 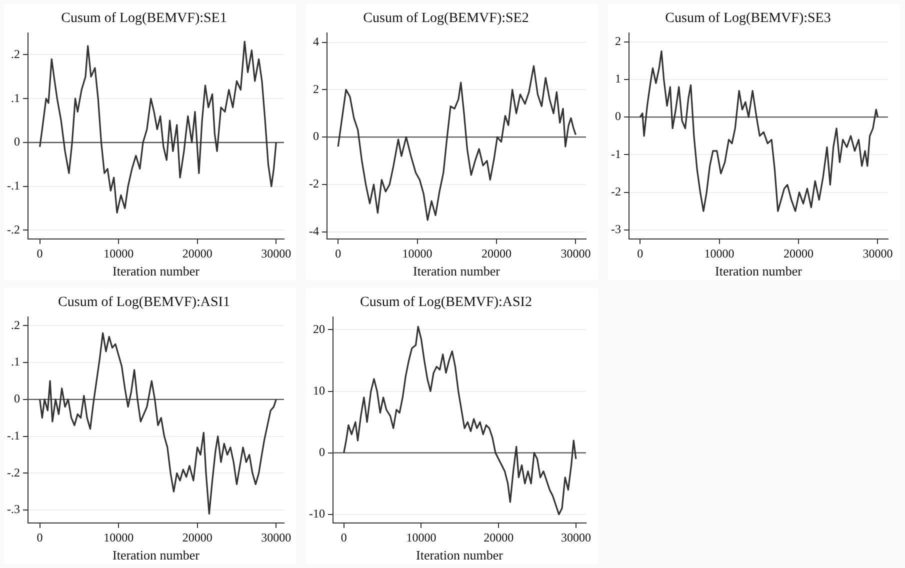 I want to click on chart-title: Cusum of Log(BEMVF):SE1, so click(x=144, y=18).